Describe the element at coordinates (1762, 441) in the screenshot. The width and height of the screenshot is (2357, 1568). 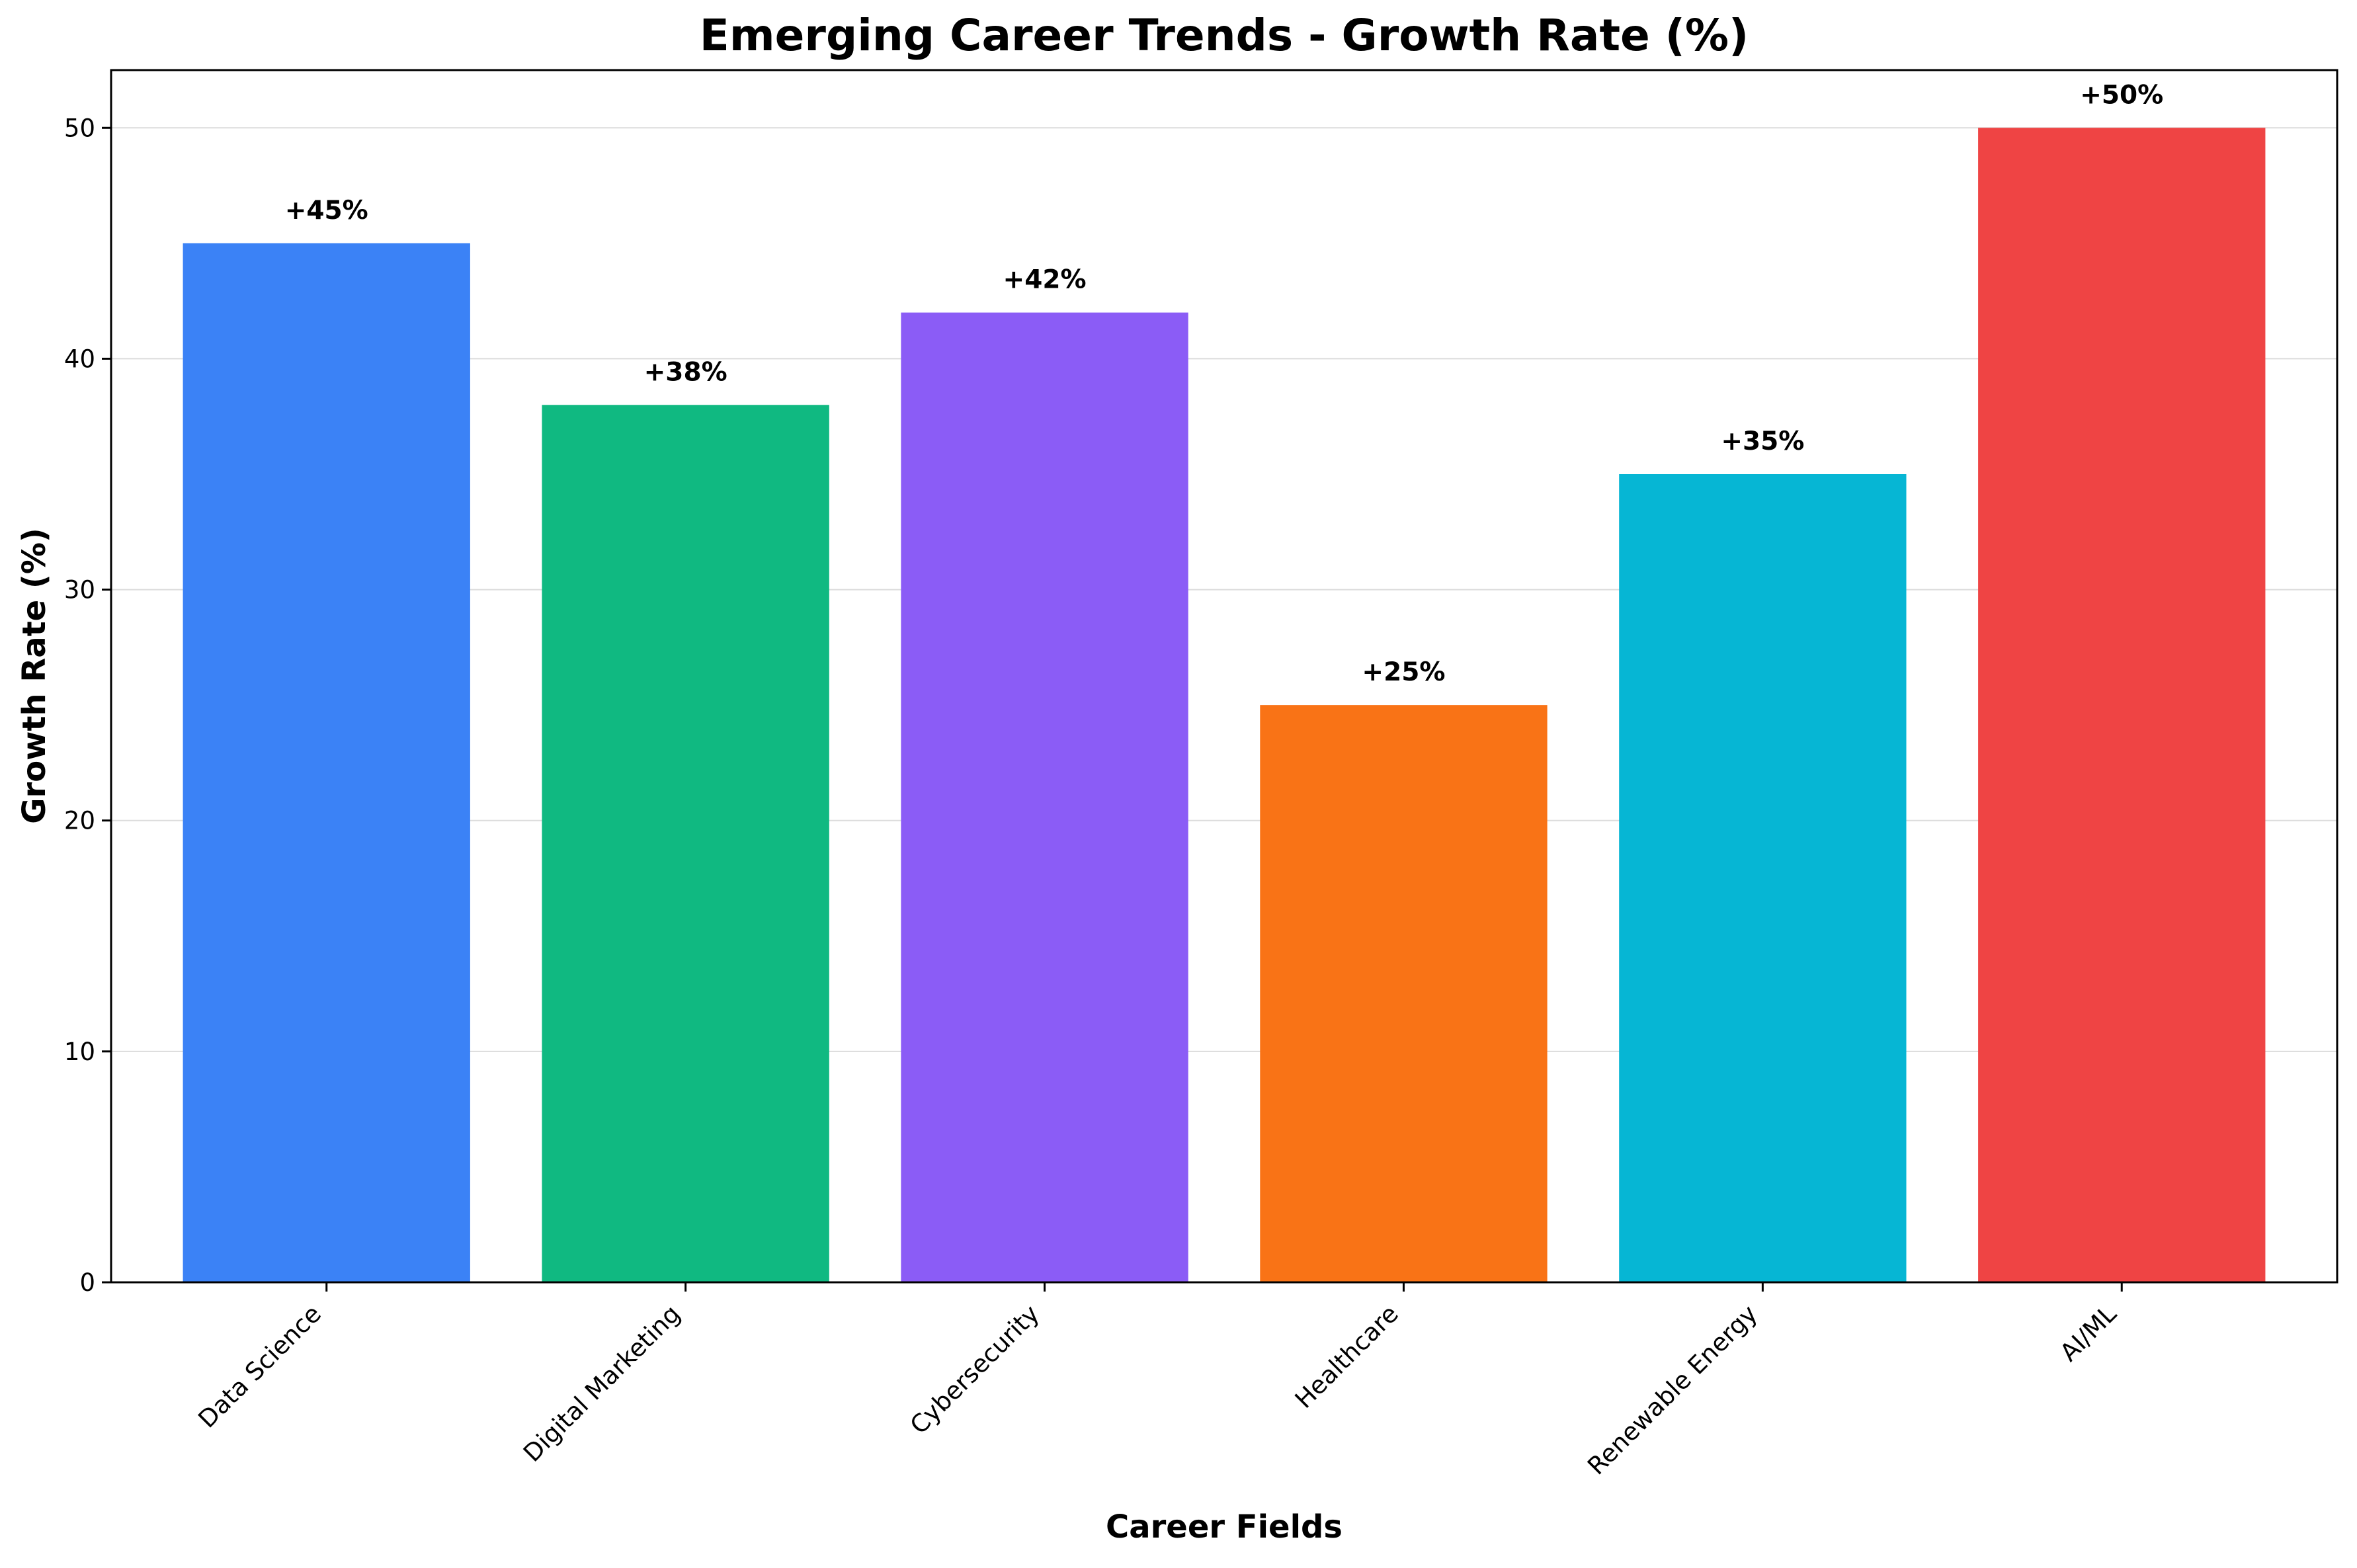
I see `data-label-4: +35%` at that location.